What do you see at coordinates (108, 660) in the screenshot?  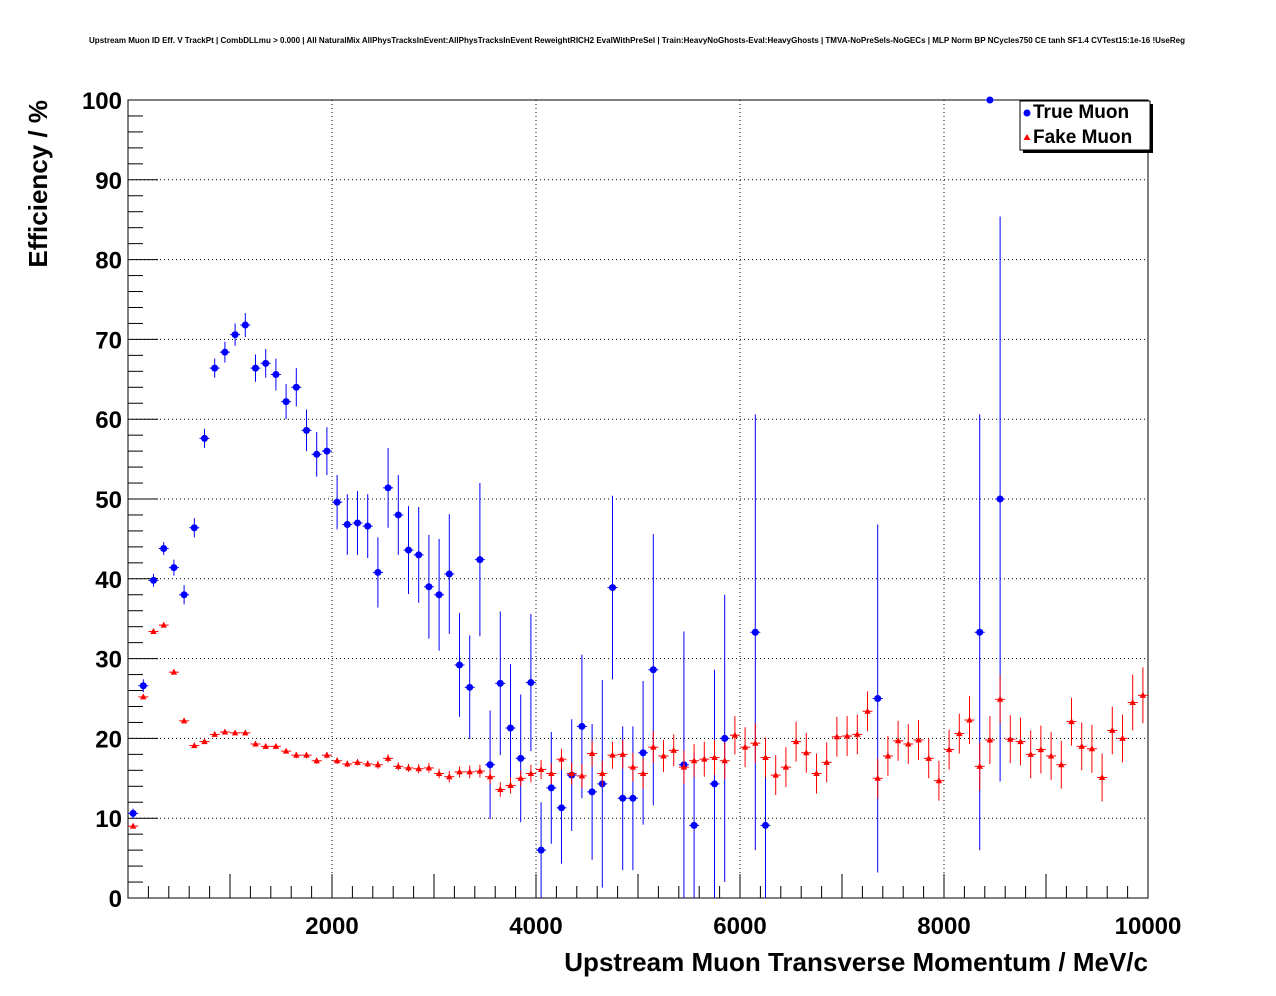 I see `y-tick-label: 30` at bounding box center [108, 660].